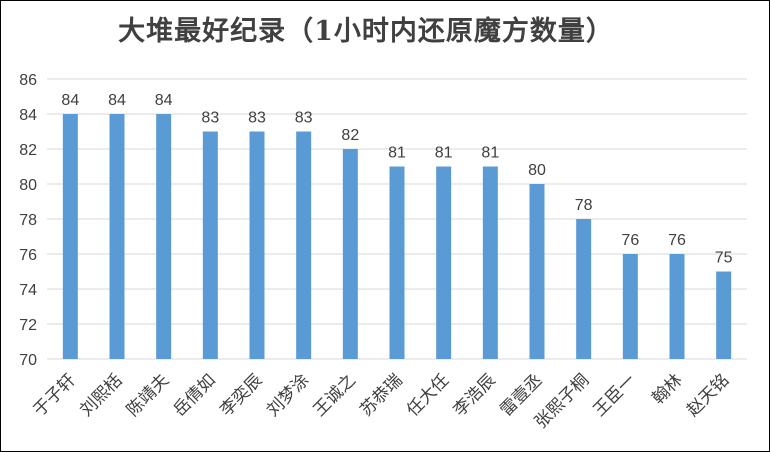 Image resolution: width=770 pixels, height=452 pixels. What do you see at coordinates (381, 395) in the screenshot?
I see `x-tick-label: 苏恭瑞` at bounding box center [381, 395].